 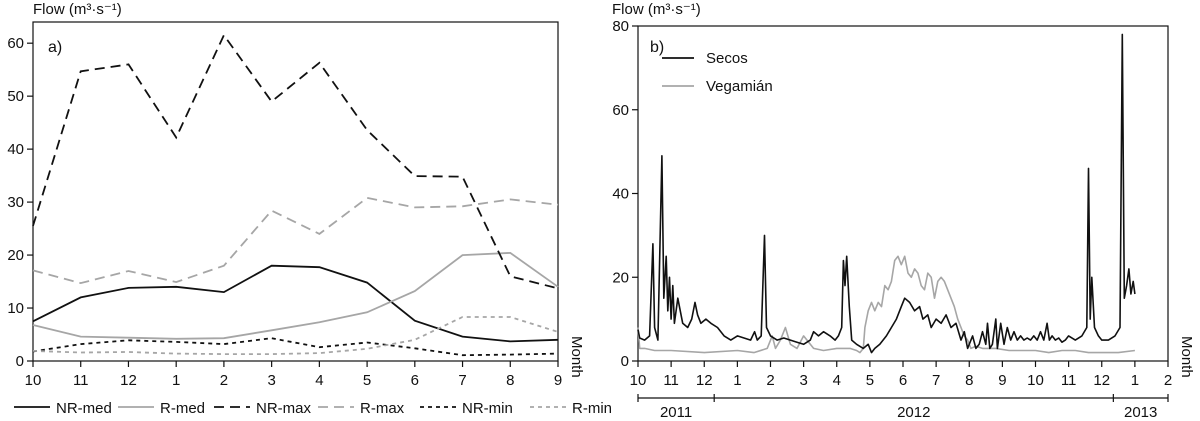 What do you see at coordinates (224, 380) in the screenshot?
I see `panel-a-x-tick-label: 2` at bounding box center [224, 380].